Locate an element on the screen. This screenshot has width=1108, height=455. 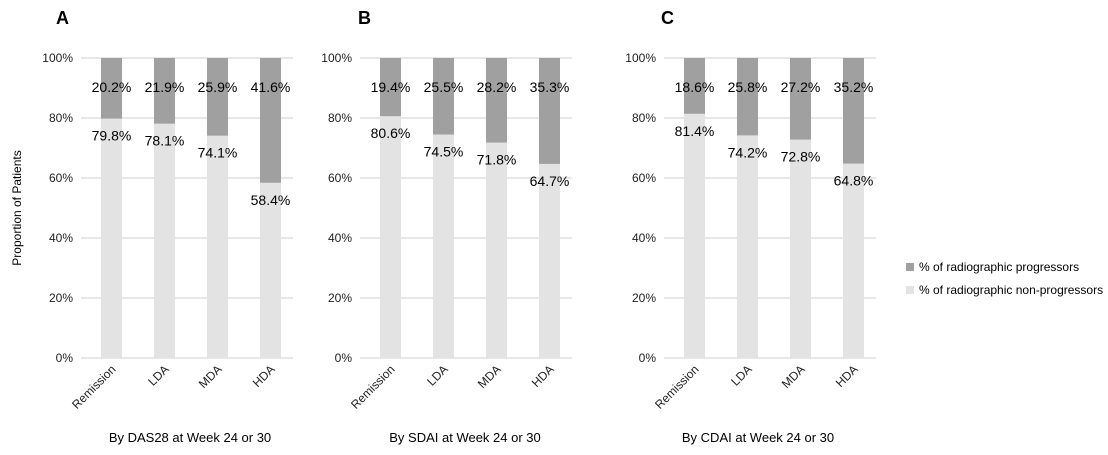
data-label-progressors: 25.8% is located at coordinates (748, 87).